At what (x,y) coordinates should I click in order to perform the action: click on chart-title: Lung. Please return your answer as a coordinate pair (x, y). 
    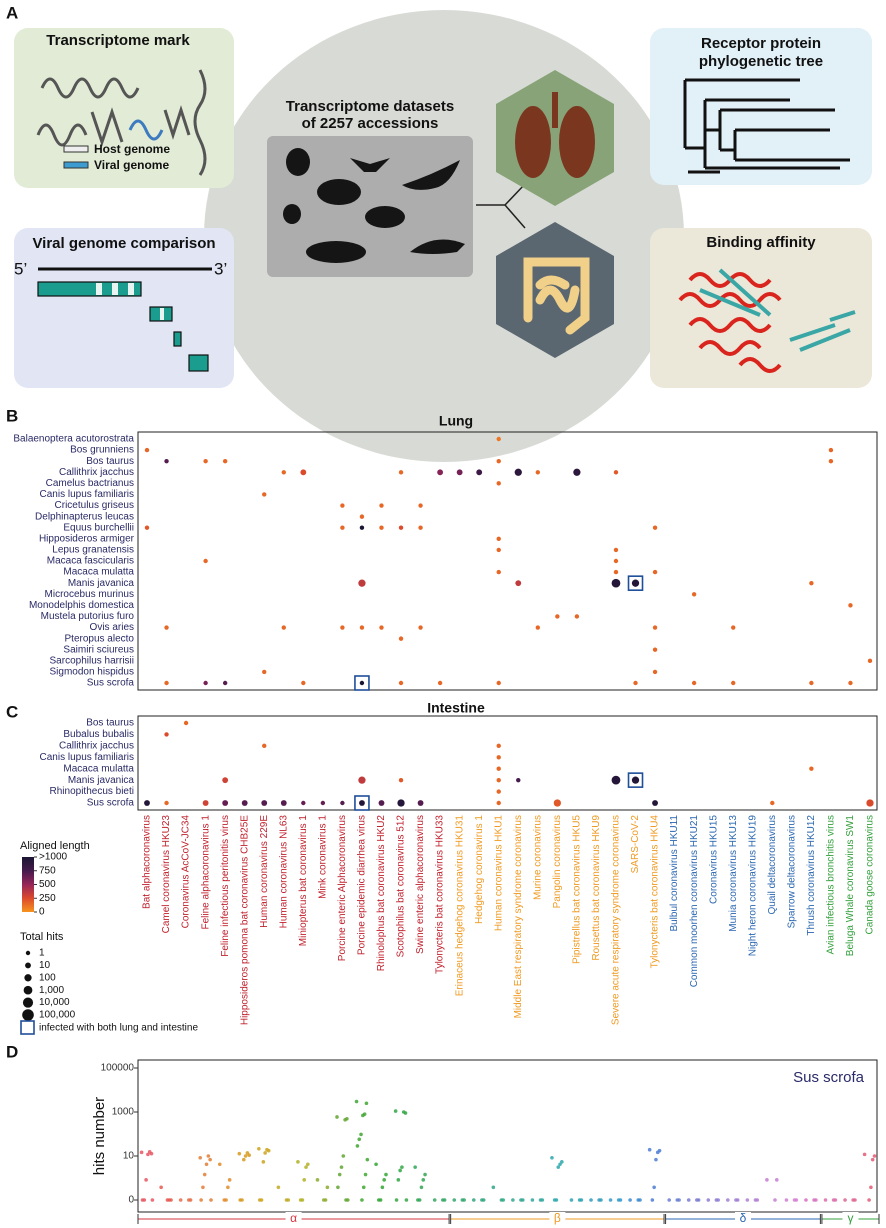
    Looking at the image, I should click on (456, 421).